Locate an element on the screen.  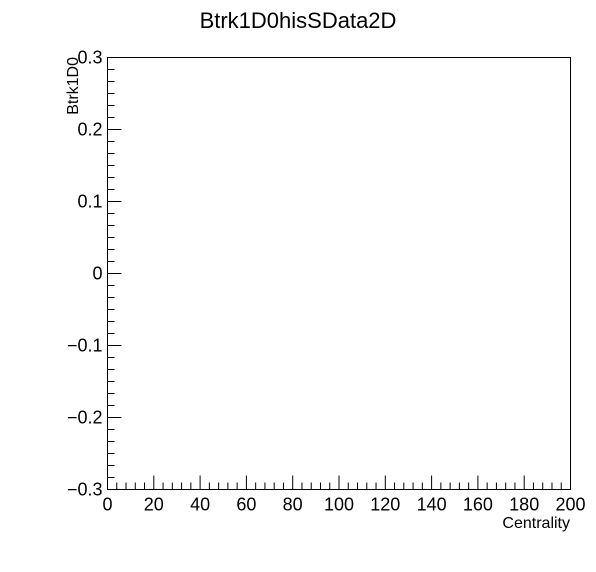
x-tick-label: 80 is located at coordinates (293, 505).